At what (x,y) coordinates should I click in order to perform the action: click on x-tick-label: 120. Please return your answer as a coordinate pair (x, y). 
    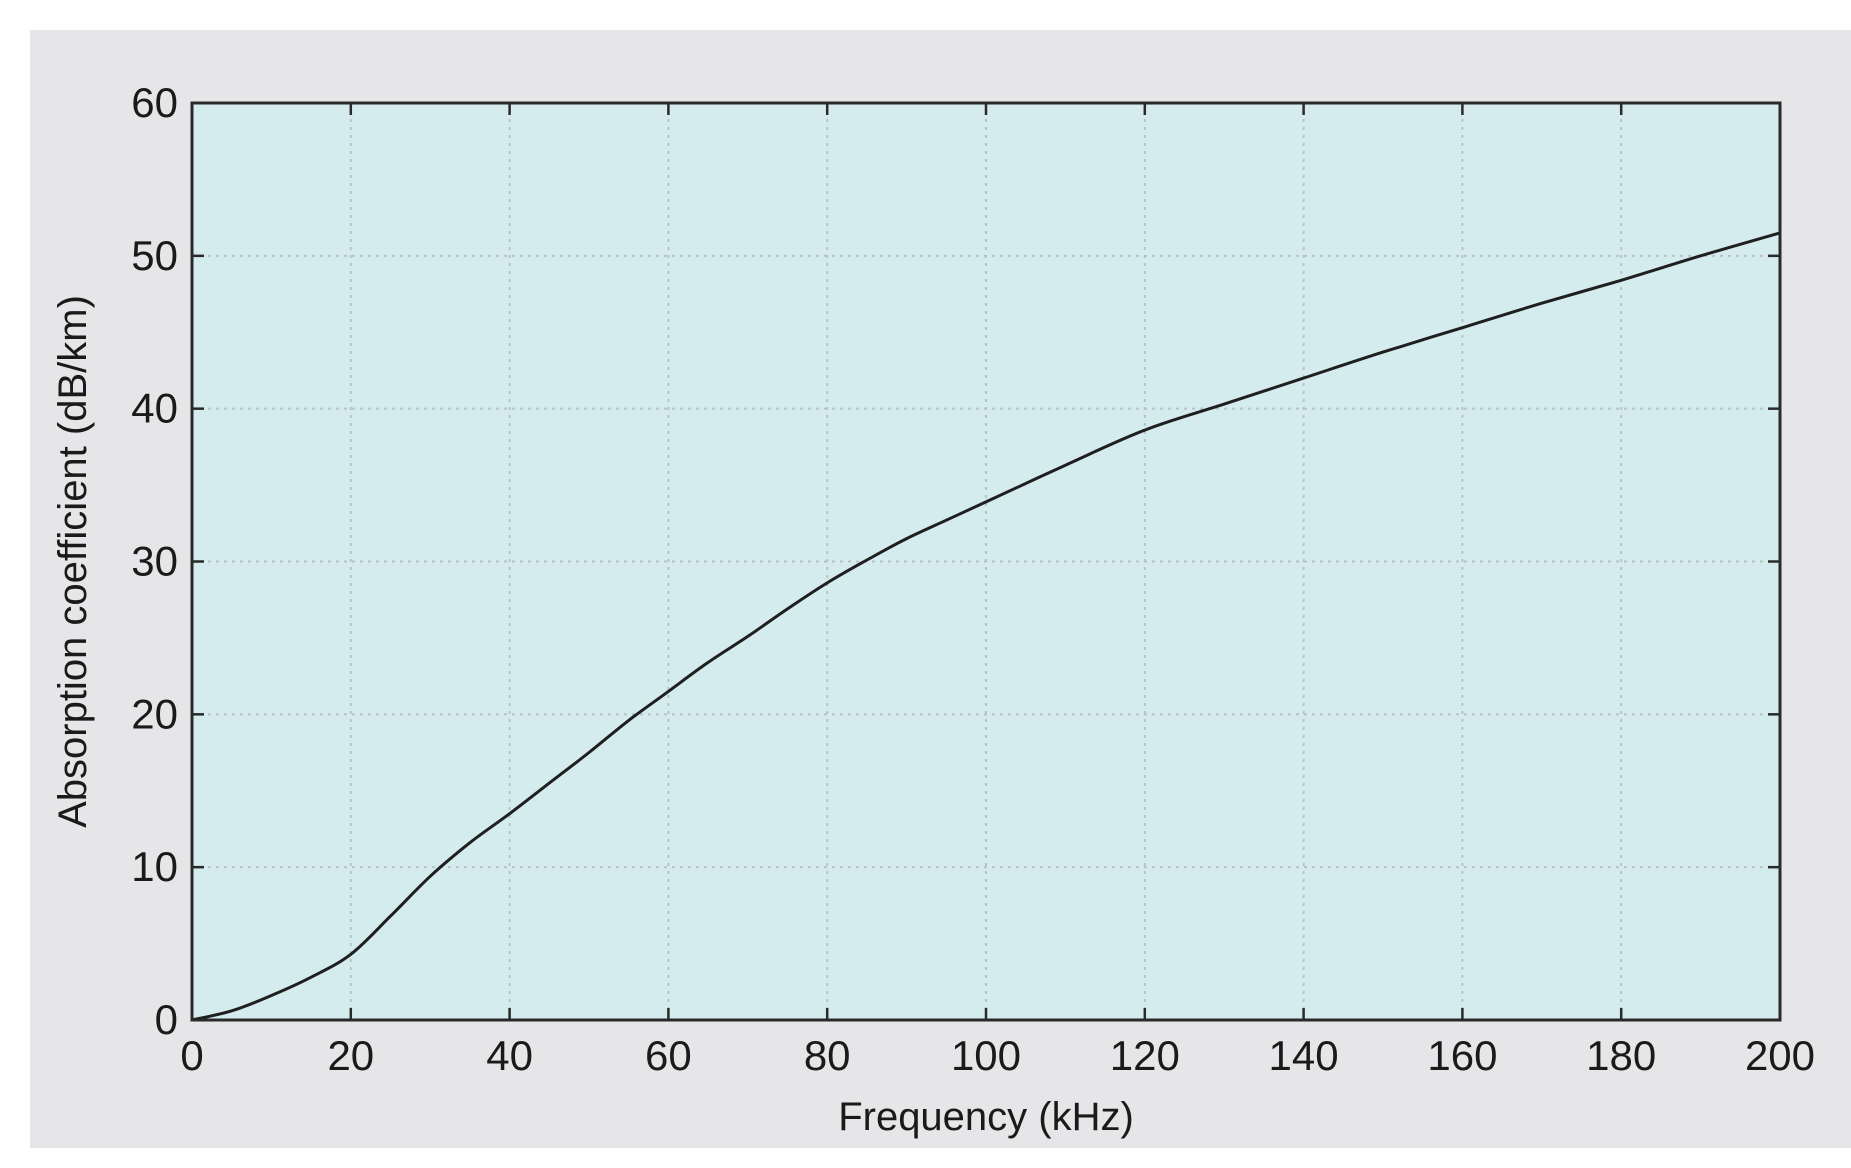
    Looking at the image, I should click on (1145, 1055).